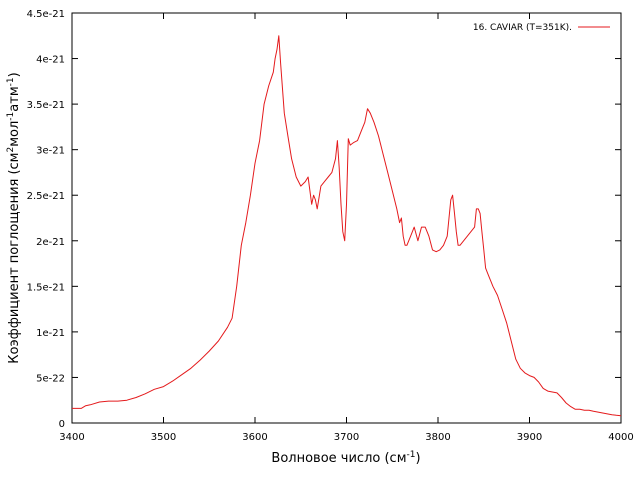  I want to click on x-tick-label: 3900, so click(529, 437).